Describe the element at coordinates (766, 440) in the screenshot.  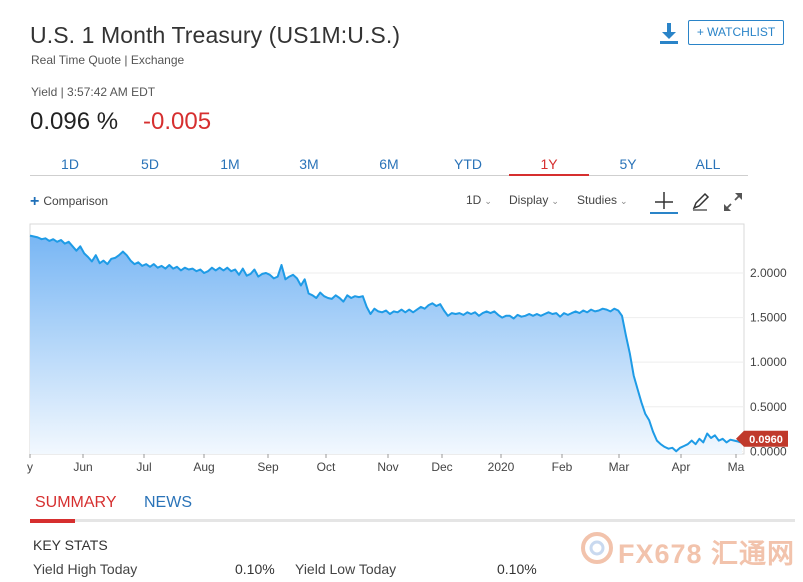
I see `last-value-label: 0.0960` at that location.